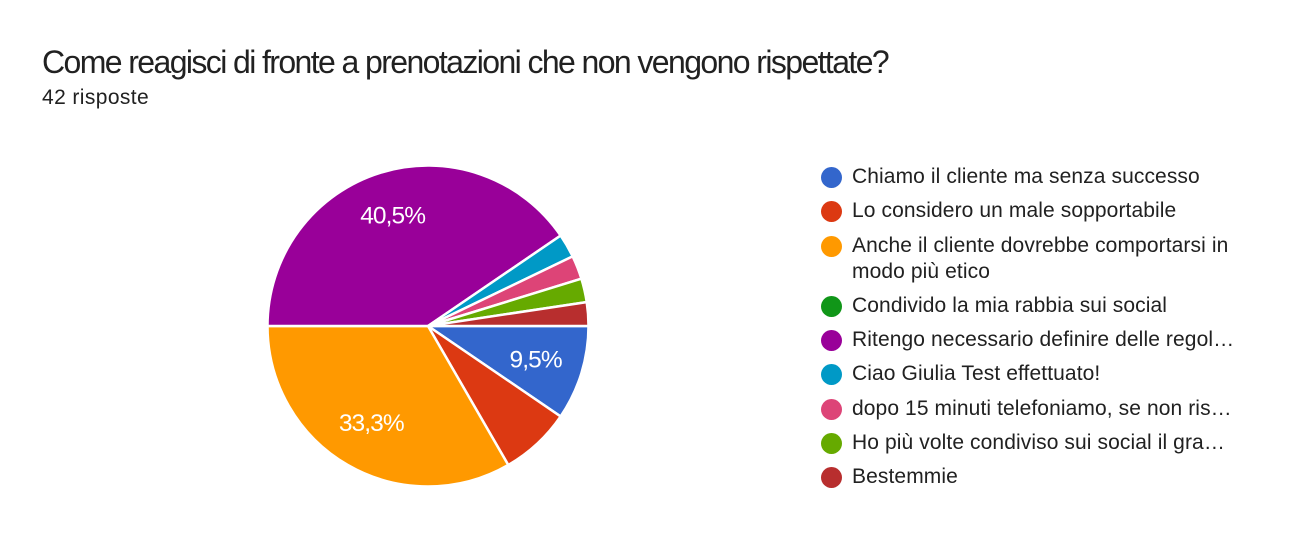 The width and height of the screenshot is (1299, 546). Describe the element at coordinates (392, 216) in the screenshot. I see `svg-text: 40,5%` at that location.